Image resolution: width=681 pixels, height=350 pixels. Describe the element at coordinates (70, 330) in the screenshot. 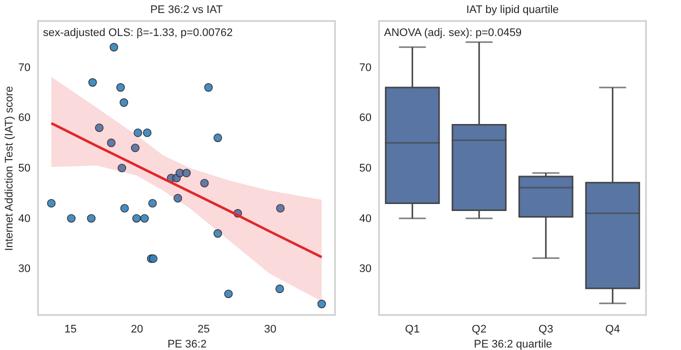

I see `x-tick-label: 15` at that location.